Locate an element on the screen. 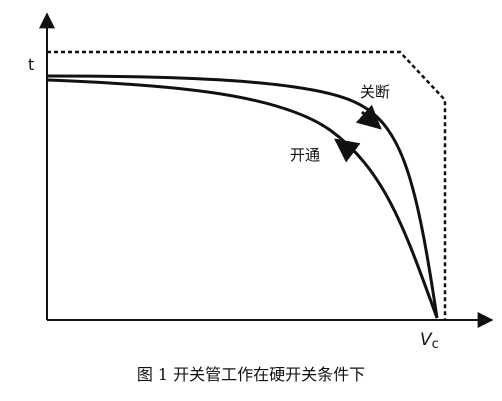 The height and width of the screenshot is (401, 502). x-axis-label: Vc is located at coordinates (429, 341).